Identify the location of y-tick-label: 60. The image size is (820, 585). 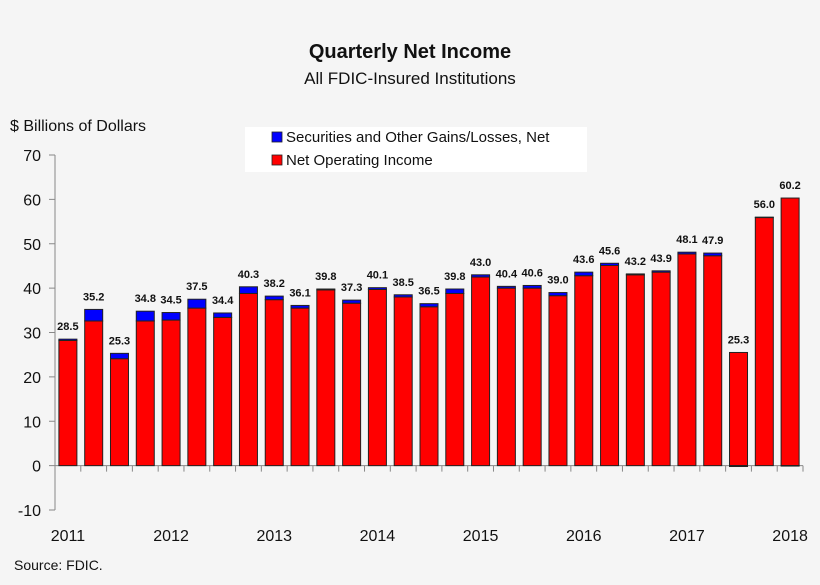
(32, 200).